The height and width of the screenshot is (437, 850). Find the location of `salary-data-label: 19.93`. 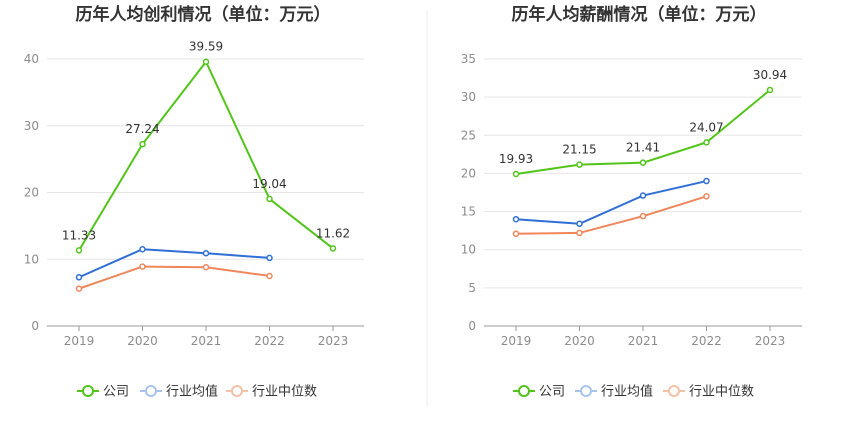

salary-data-label: 19.93 is located at coordinates (516, 159).